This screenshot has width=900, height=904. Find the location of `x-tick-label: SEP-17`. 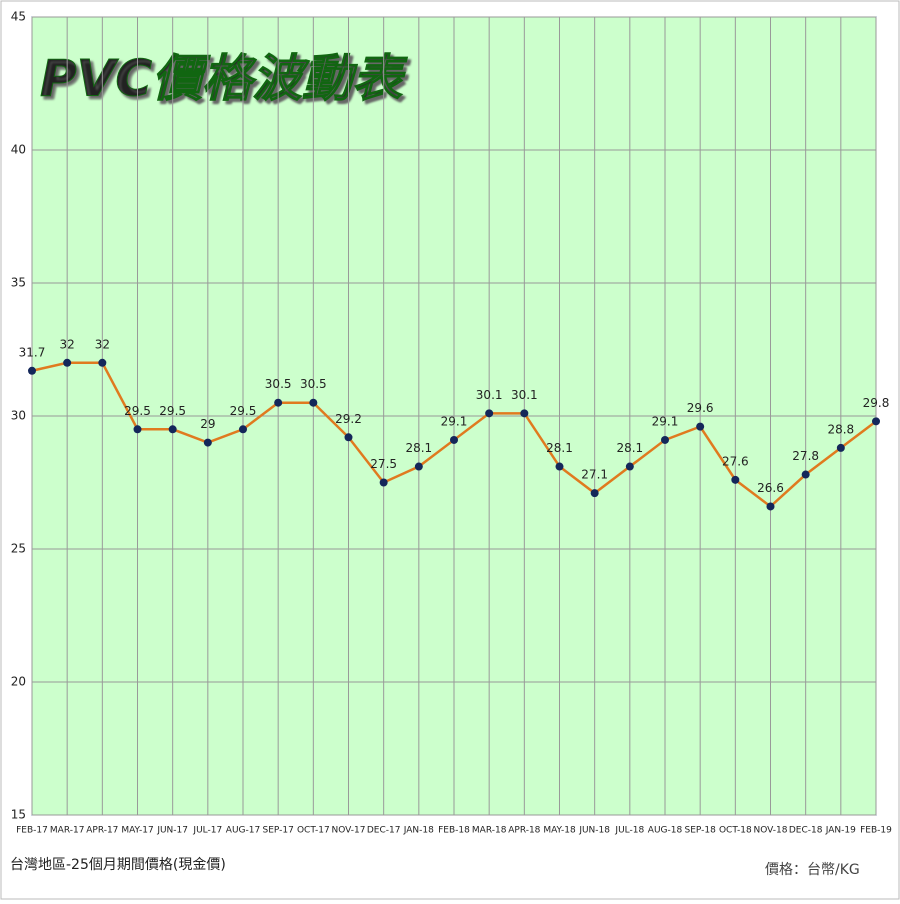

x-tick-label: SEP-17 is located at coordinates (277, 831).